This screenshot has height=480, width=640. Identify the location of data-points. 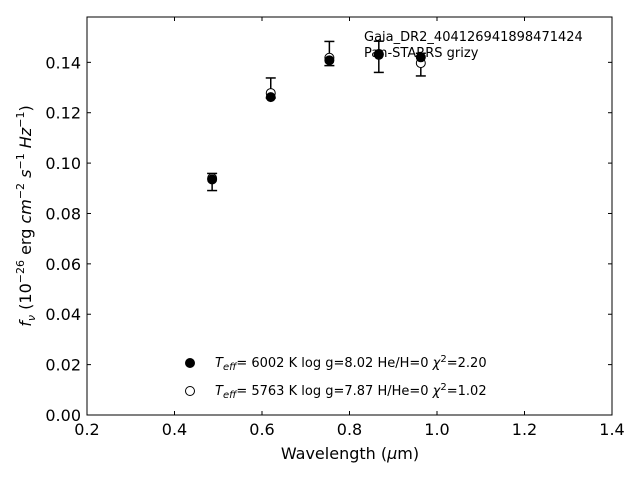
(316, 116).